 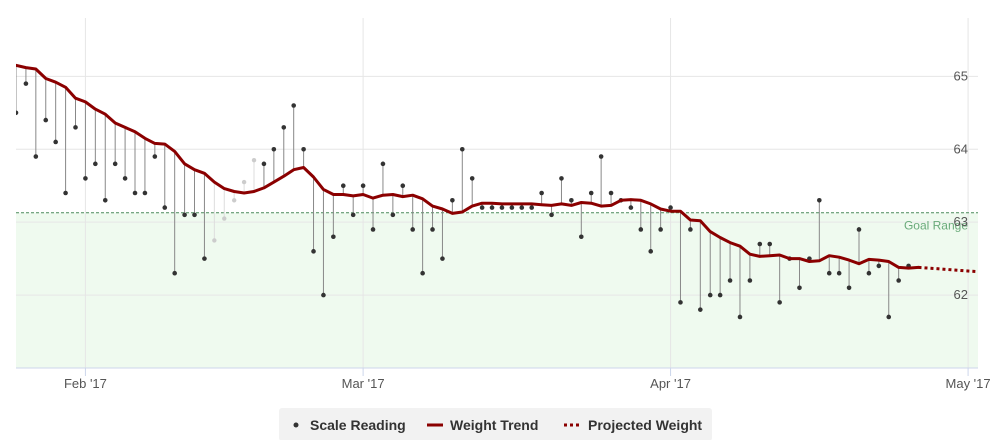 I want to click on x-tick-label: Apr '17, so click(x=670, y=383).